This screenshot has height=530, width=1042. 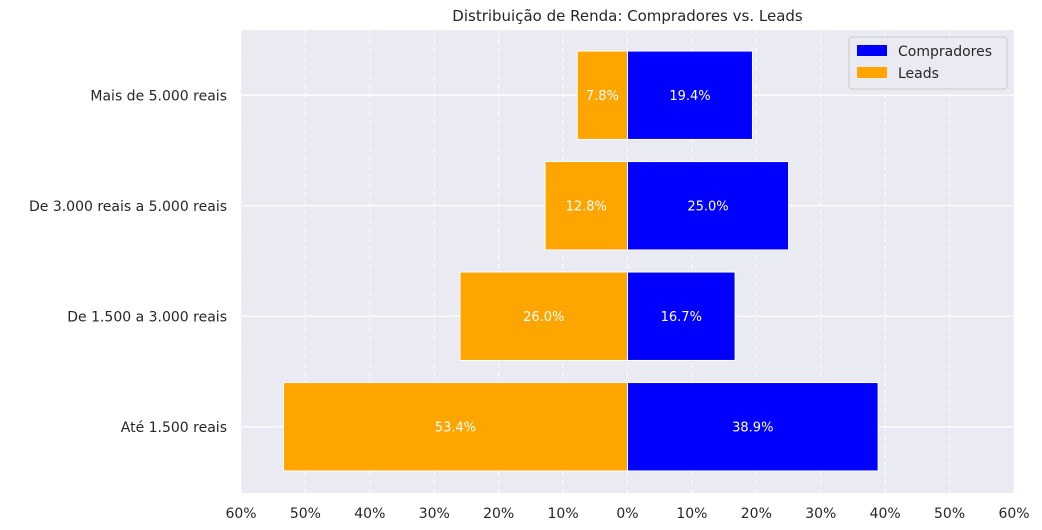 I want to click on x-tick-labels: 60% 50% 40% 30% 20% 10% 0% 10% 20% 30% 40% 50% 60%, so click(x=627, y=514).